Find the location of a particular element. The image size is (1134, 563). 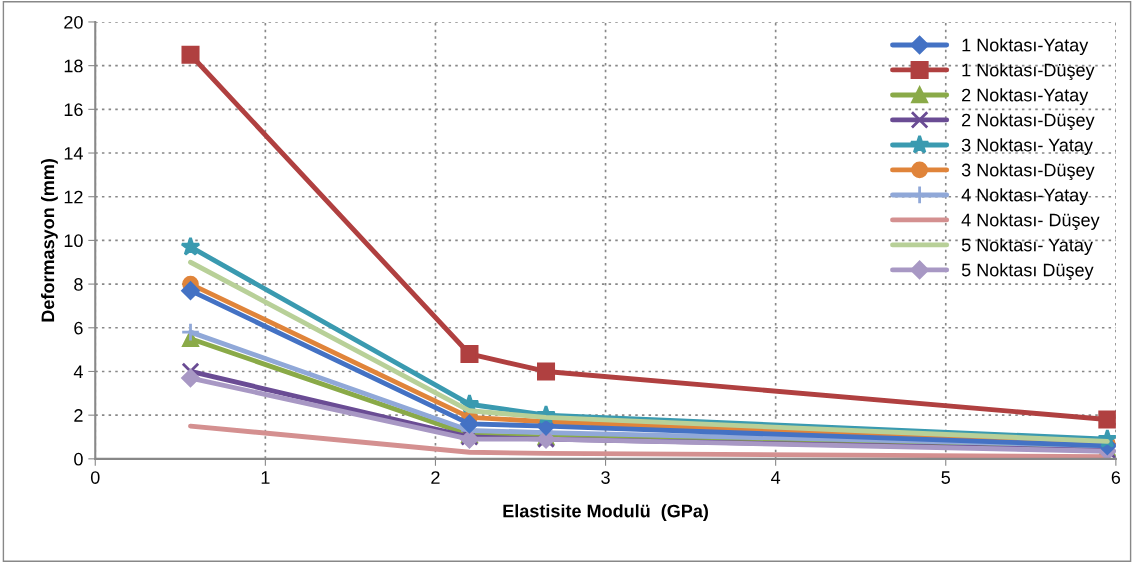

x-tick-label: 2 is located at coordinates (435, 477).